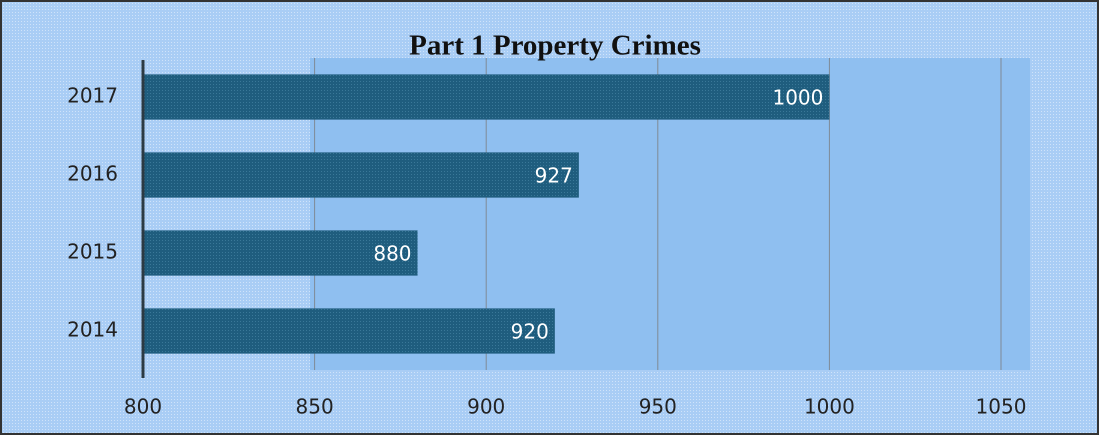 The image size is (1099, 435). Describe the element at coordinates (92, 330) in the screenshot. I see `y-tick-label: 2014` at that location.